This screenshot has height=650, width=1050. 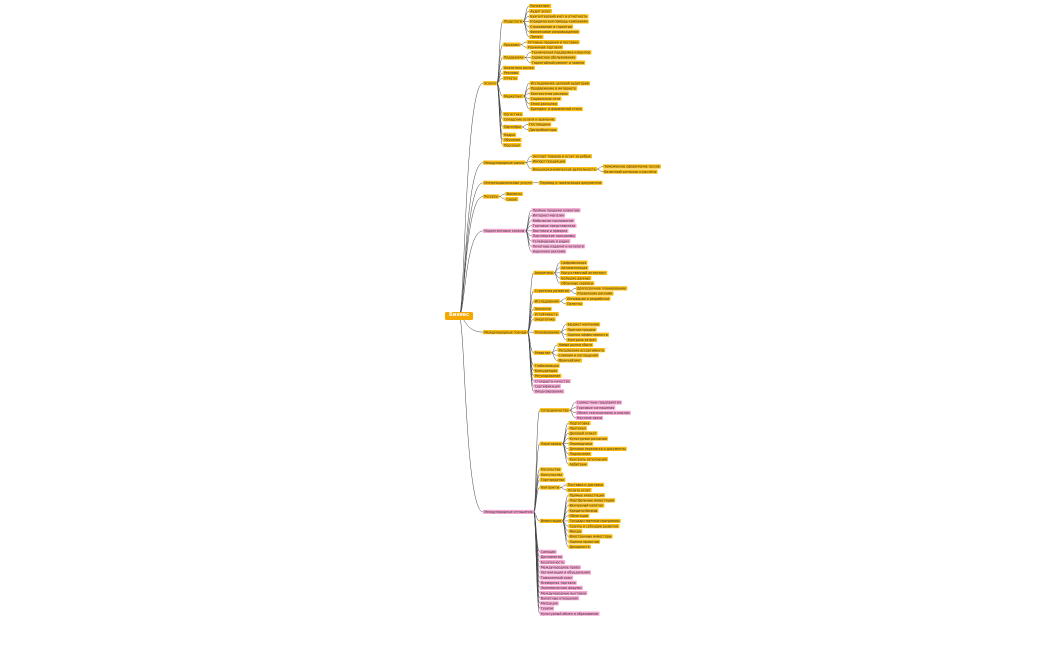 I want to click on node-label: Фонды, so click(x=576, y=531).